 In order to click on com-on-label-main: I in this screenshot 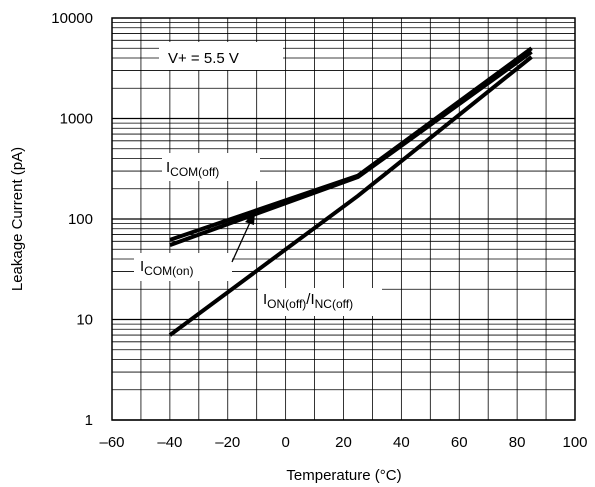, I will do `click(142, 266)`.